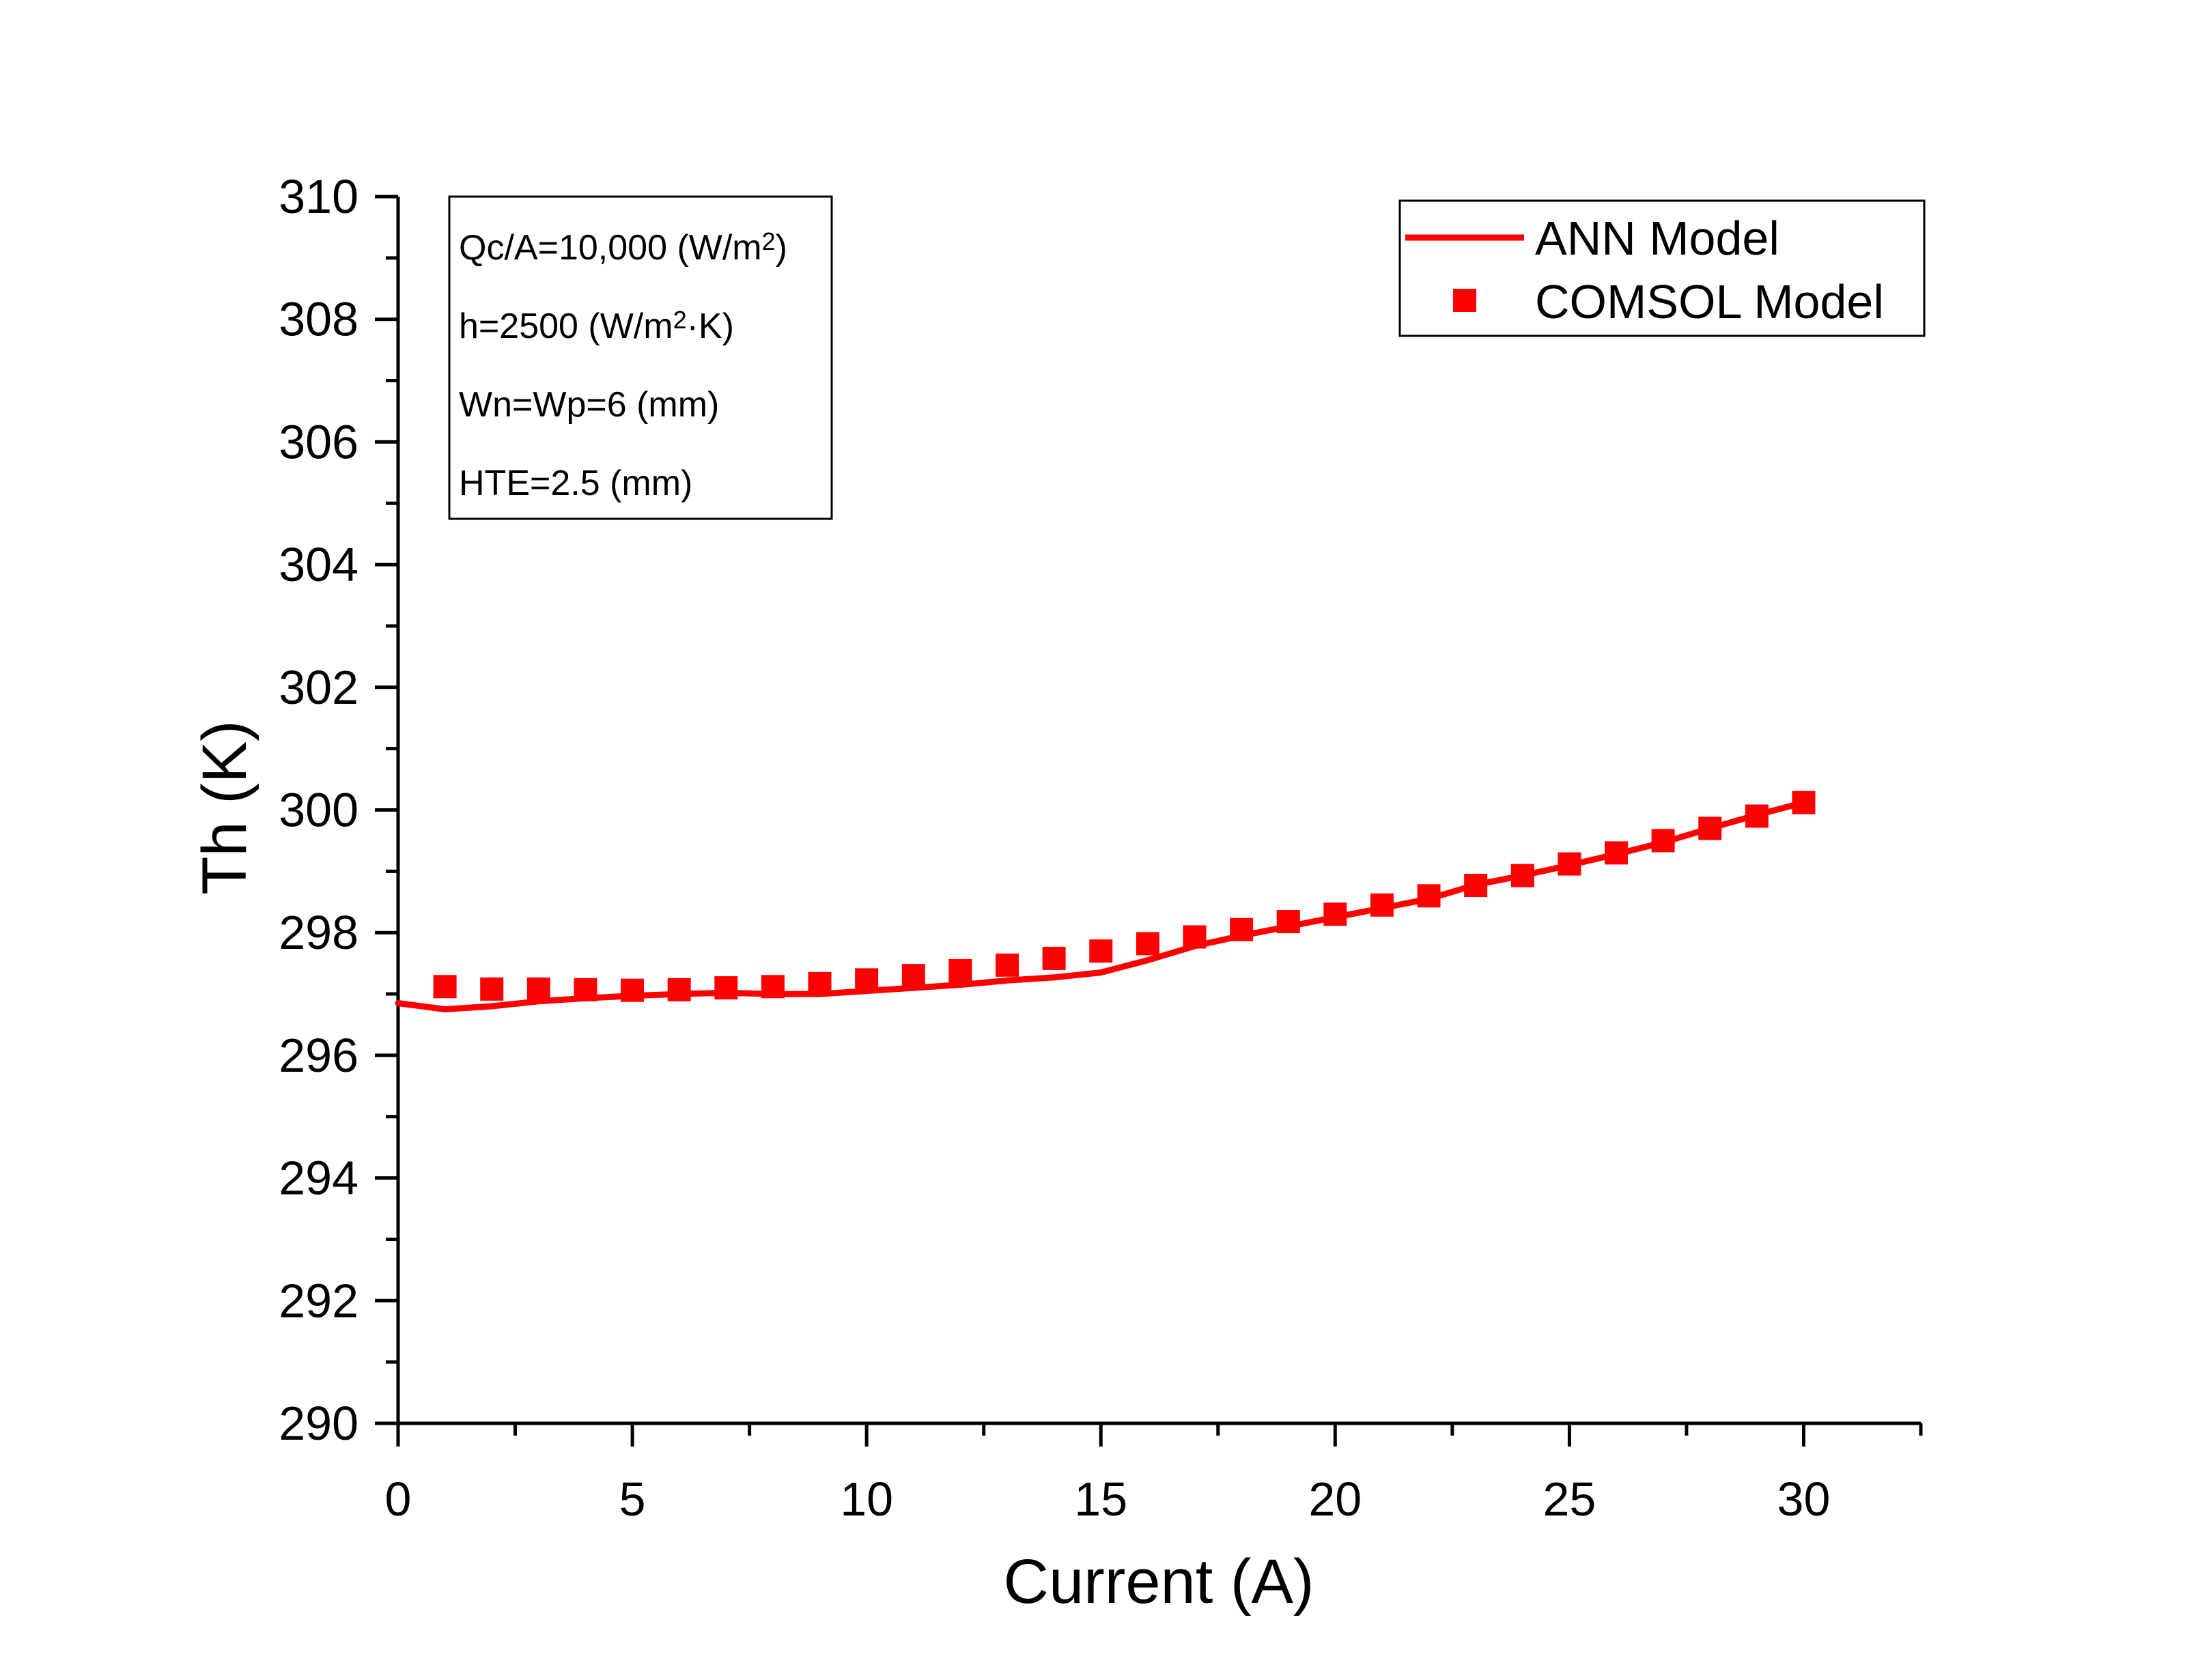 This screenshot has width=2196, height=1680. I want to click on y-tick-label: 292, so click(318, 1300).